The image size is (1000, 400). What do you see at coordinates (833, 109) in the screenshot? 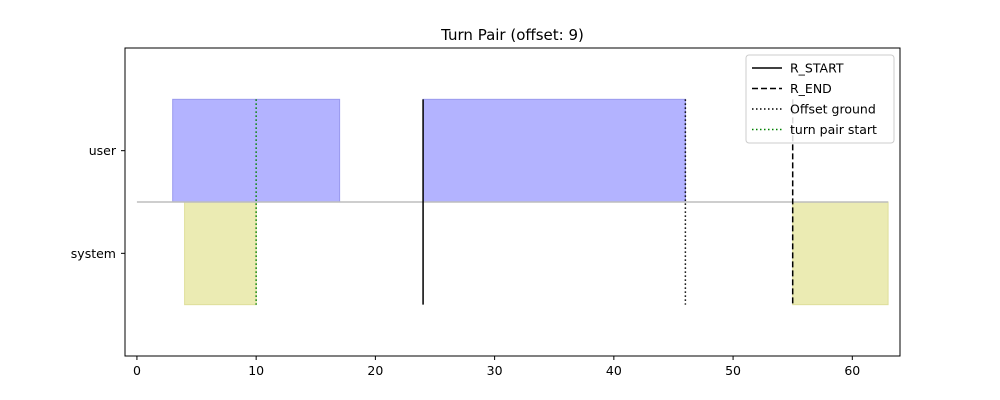
I see `legend-label: Offset ground` at bounding box center [833, 109].